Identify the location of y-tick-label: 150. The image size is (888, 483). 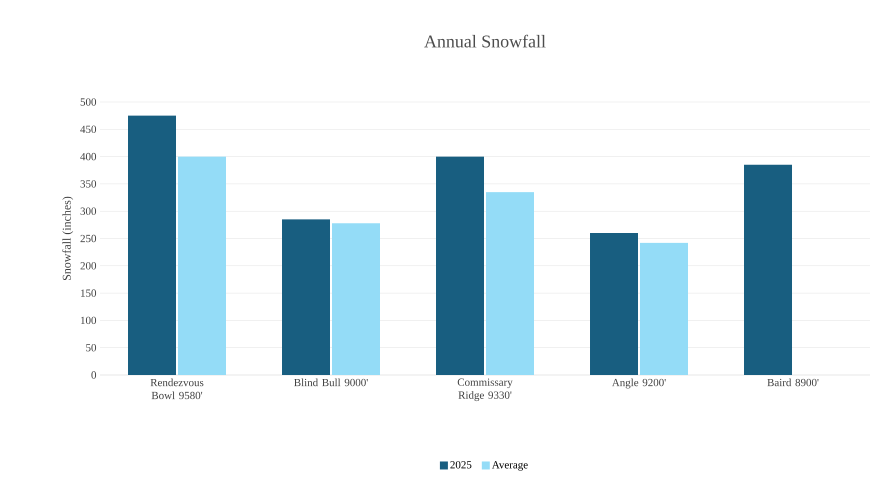
(88, 293).